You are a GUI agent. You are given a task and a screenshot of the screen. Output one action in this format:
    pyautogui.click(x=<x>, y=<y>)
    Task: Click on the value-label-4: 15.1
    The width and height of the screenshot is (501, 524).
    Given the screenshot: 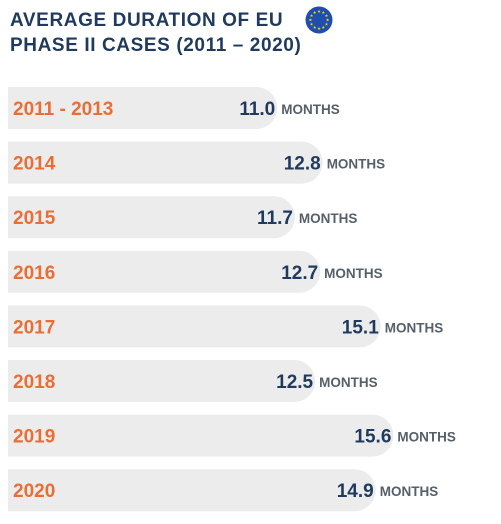 What is the action you would take?
    pyautogui.click(x=360, y=327)
    